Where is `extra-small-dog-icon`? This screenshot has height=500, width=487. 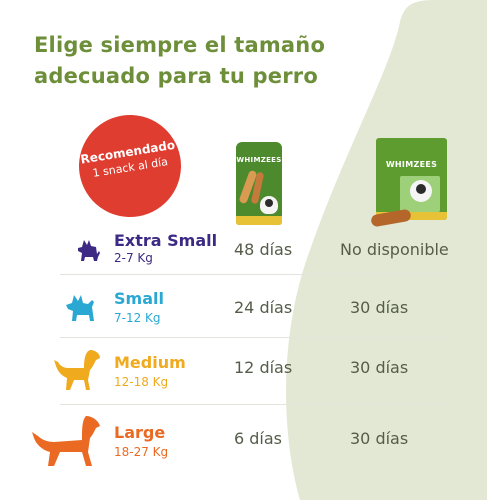
extra-small-dog-icon is located at coordinates (89, 250).